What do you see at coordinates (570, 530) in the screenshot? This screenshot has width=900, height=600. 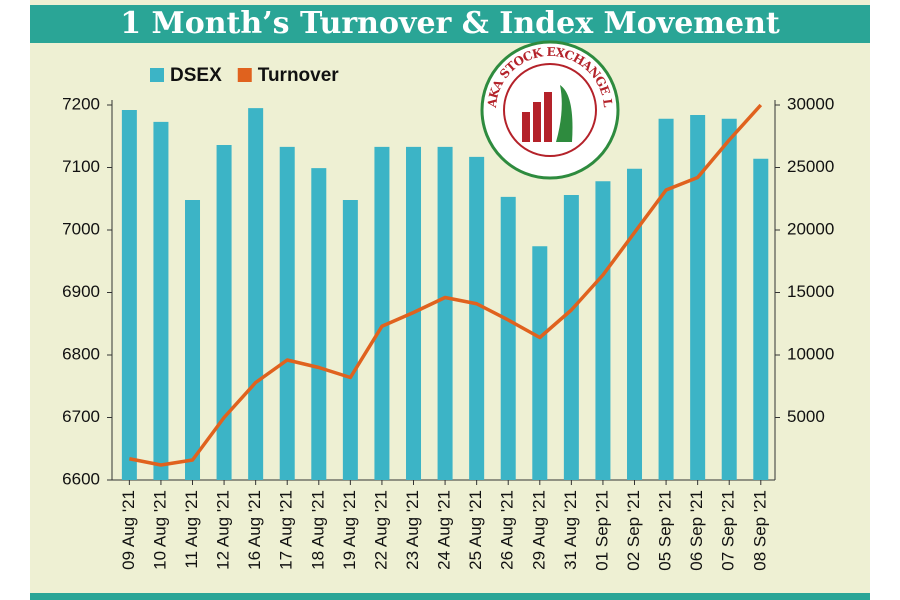 I see `x-tick-label: 31 Aug '21` at bounding box center [570, 530].